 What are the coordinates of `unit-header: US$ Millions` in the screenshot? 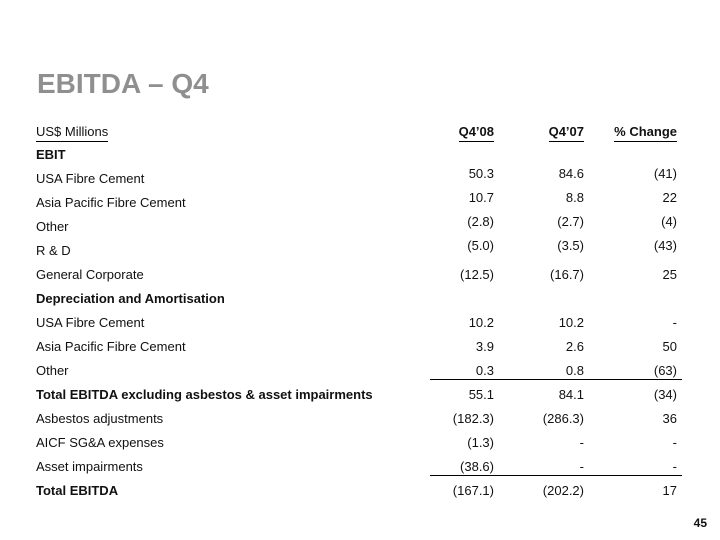 It's located at (72, 133).